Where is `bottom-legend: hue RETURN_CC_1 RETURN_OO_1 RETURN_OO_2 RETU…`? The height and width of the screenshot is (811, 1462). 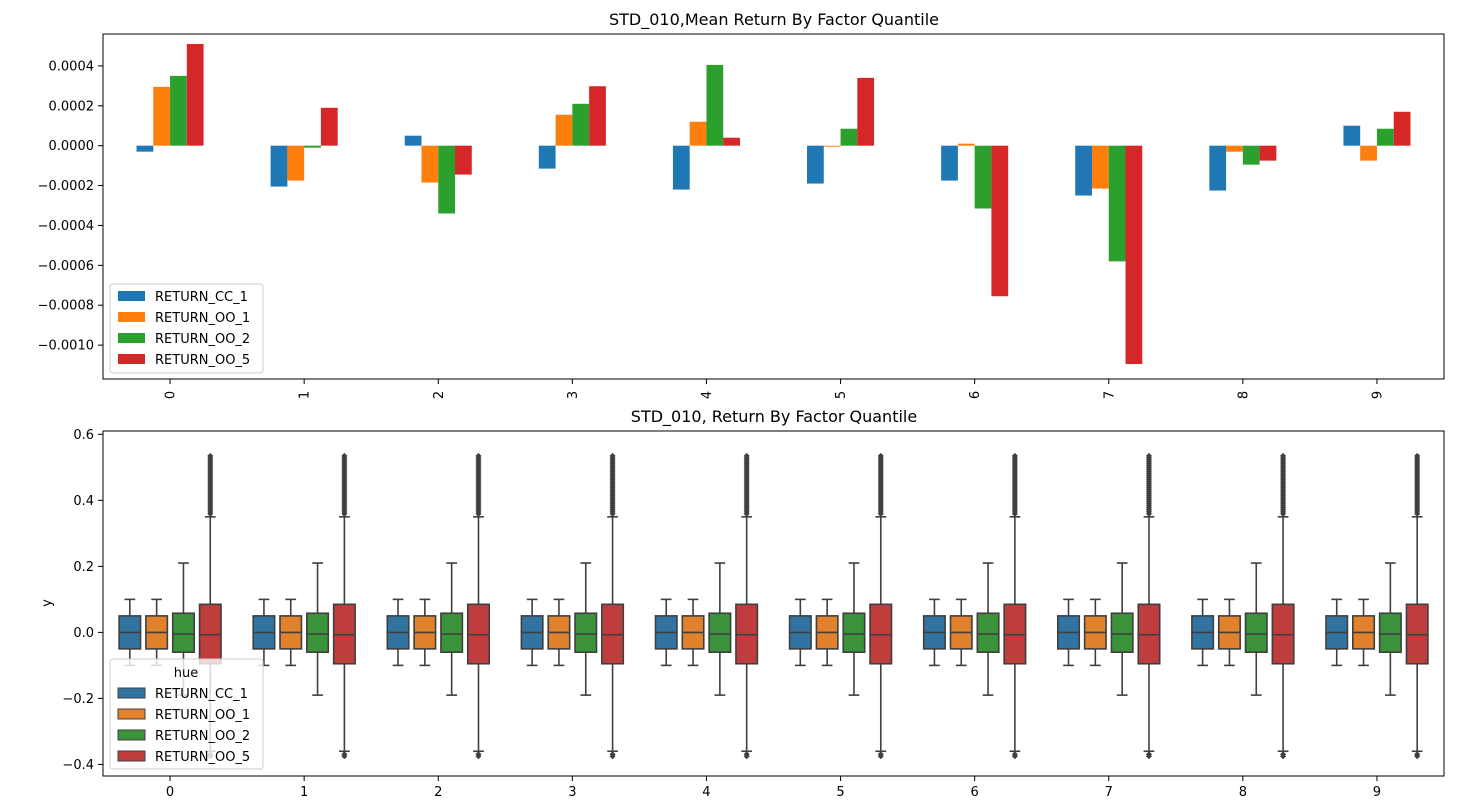
bottom-legend: hue RETURN_CC_1 RETURN_OO_1 RETURN_OO_2 RETU… is located at coordinates (186, 714).